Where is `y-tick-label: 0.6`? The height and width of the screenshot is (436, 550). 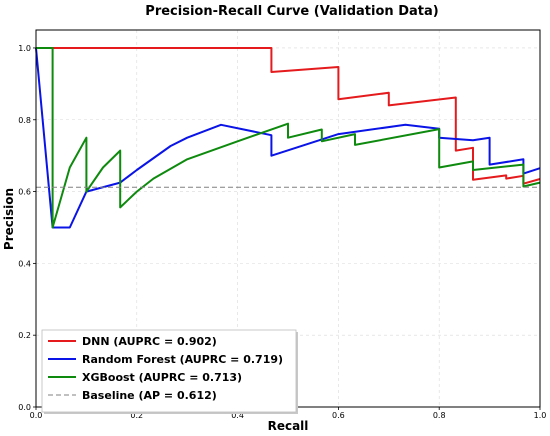 y-tick-label: 0.6 is located at coordinates (24, 192).